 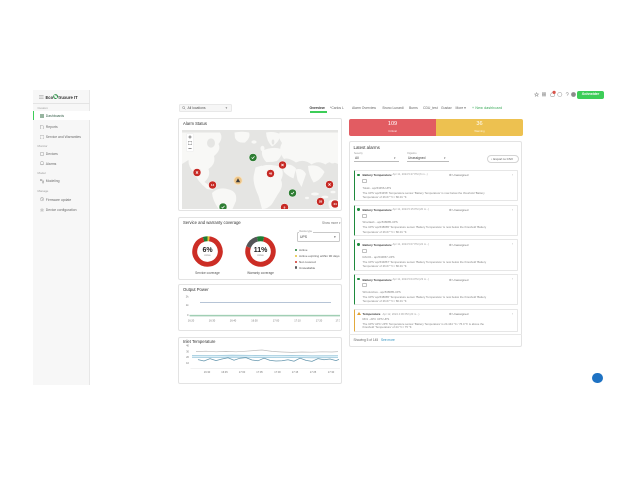 I want to click on svg-text: 17:3, so click(x=337, y=320).